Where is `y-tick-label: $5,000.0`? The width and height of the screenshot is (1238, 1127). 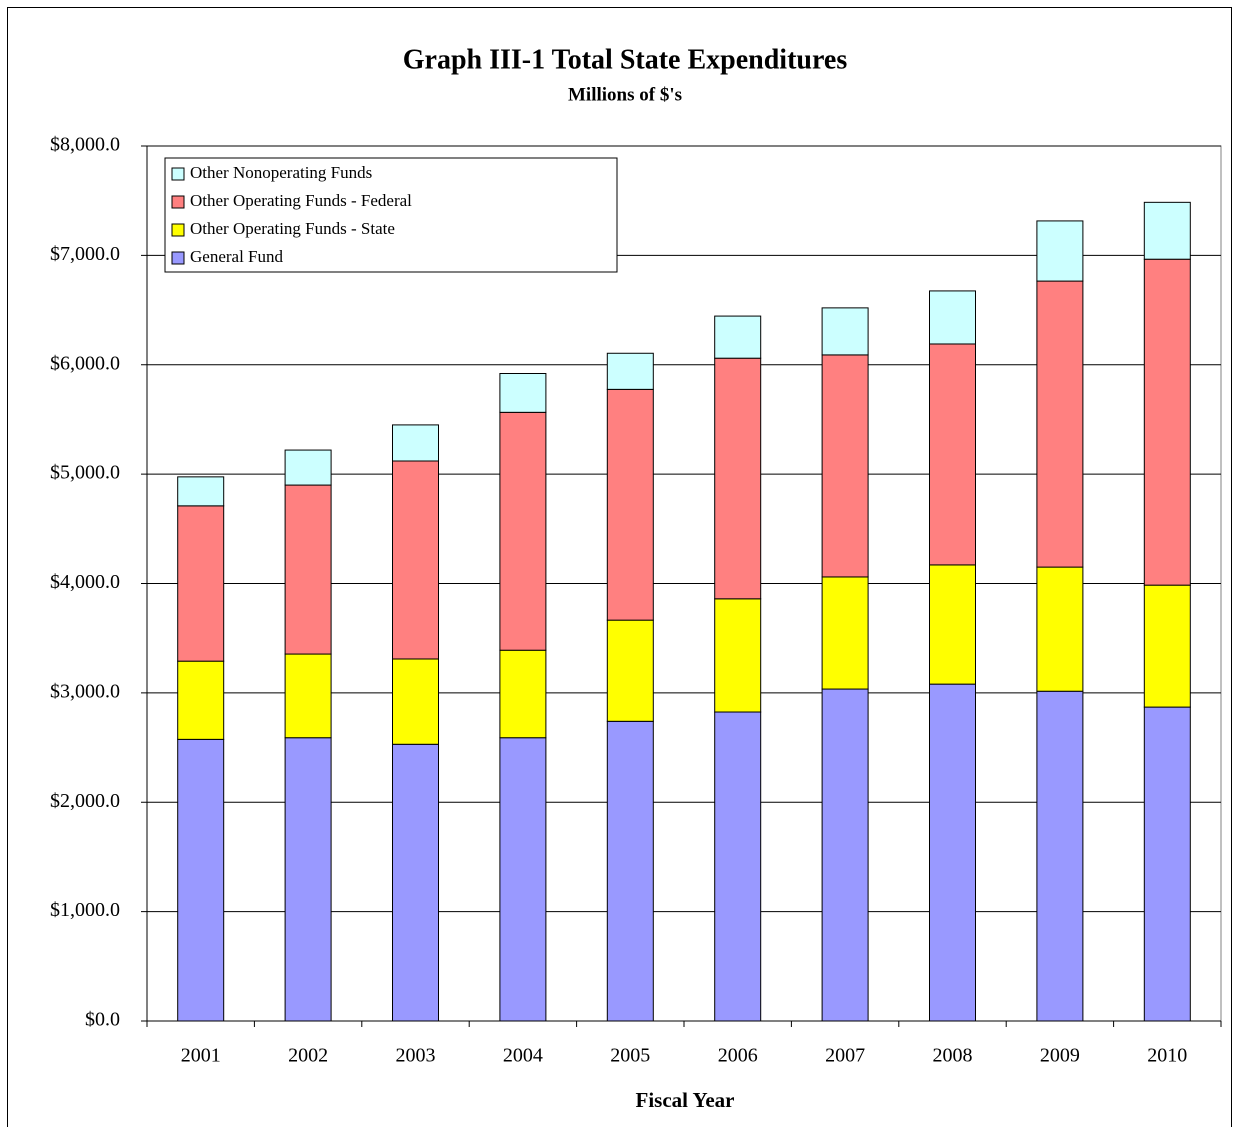
y-tick-label: $5,000.0 is located at coordinates (85, 473).